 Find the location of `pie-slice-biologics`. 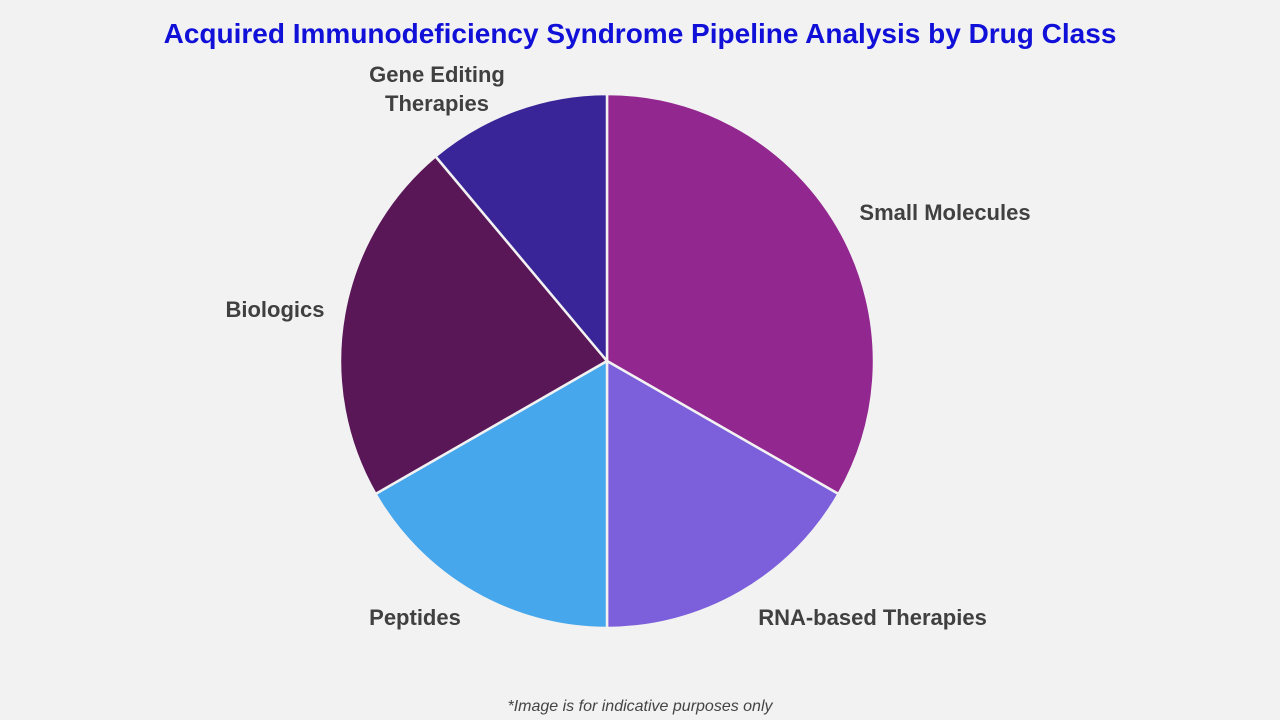

pie-slice-biologics is located at coordinates (473, 325).